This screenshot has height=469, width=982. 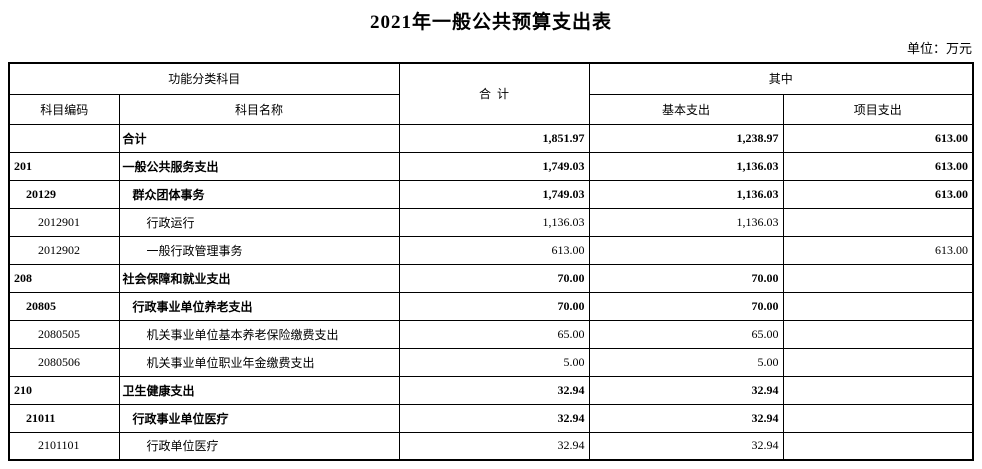 I want to click on cell-total: 5.00, so click(x=494, y=362).